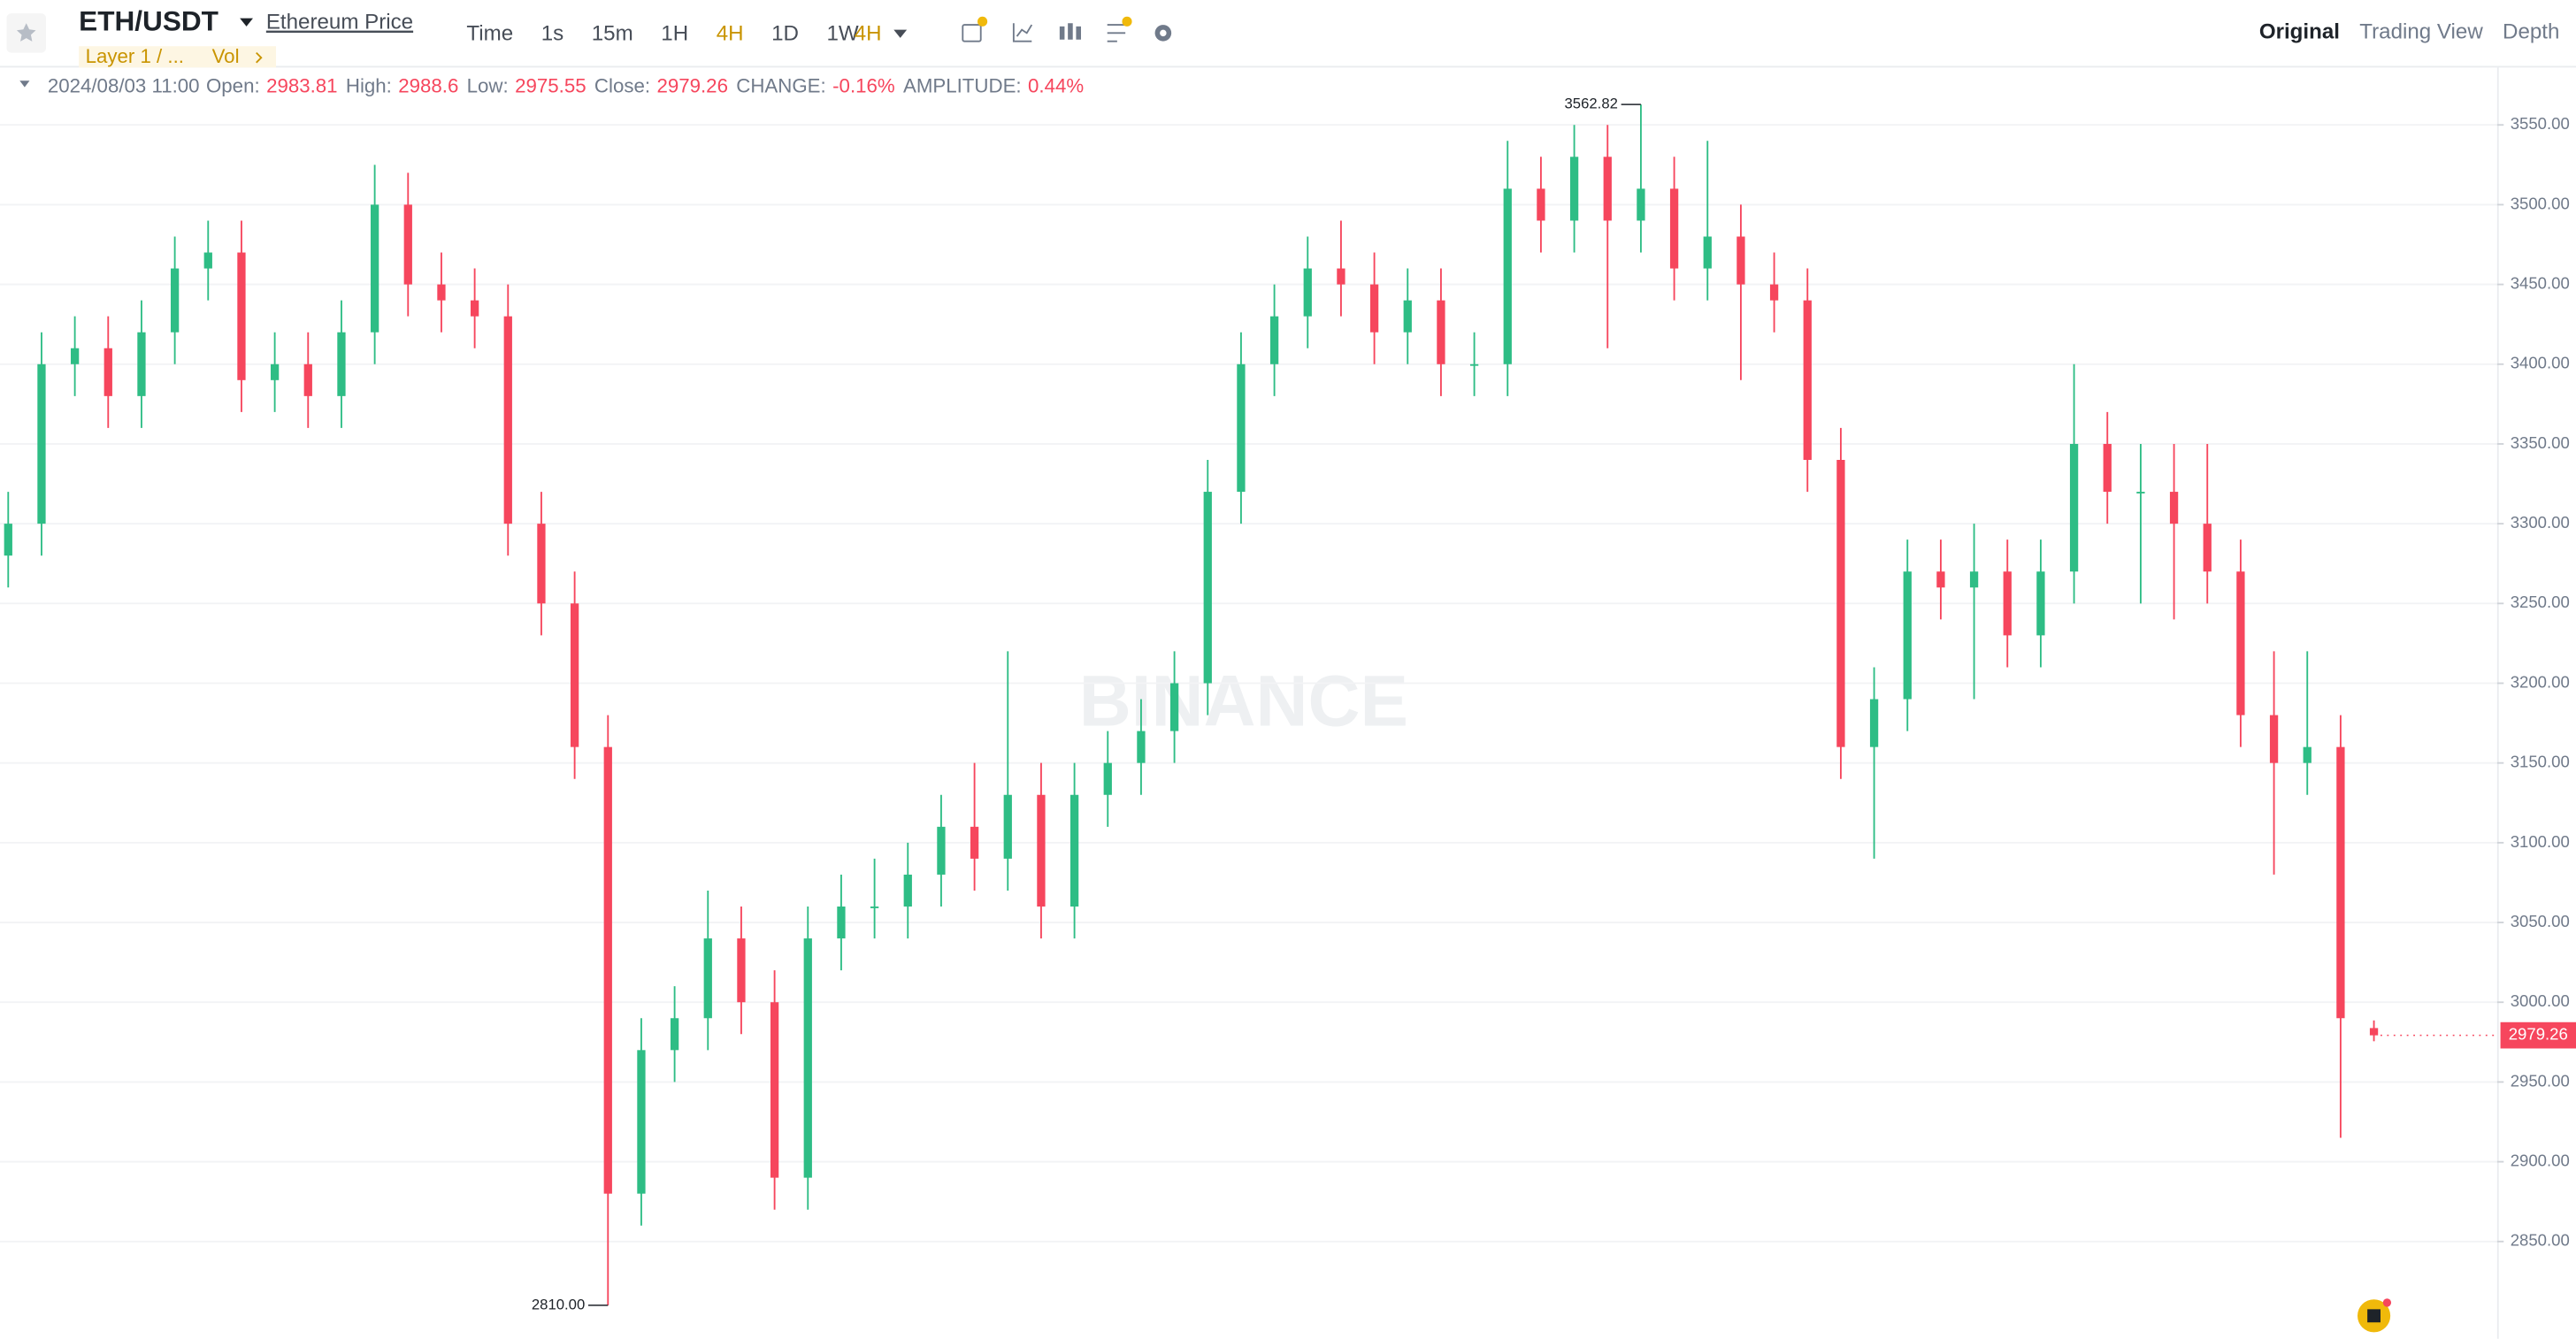 The image size is (2576, 1339). I want to click on legend-item: AMPLITUDE:, so click(962, 86).